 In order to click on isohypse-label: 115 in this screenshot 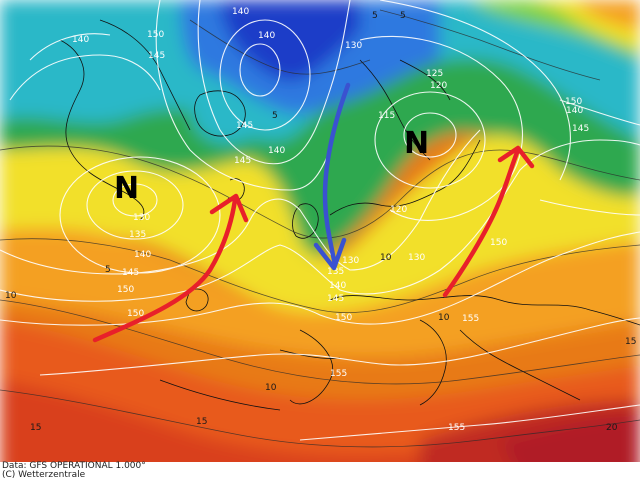, I will do `click(386, 116)`.